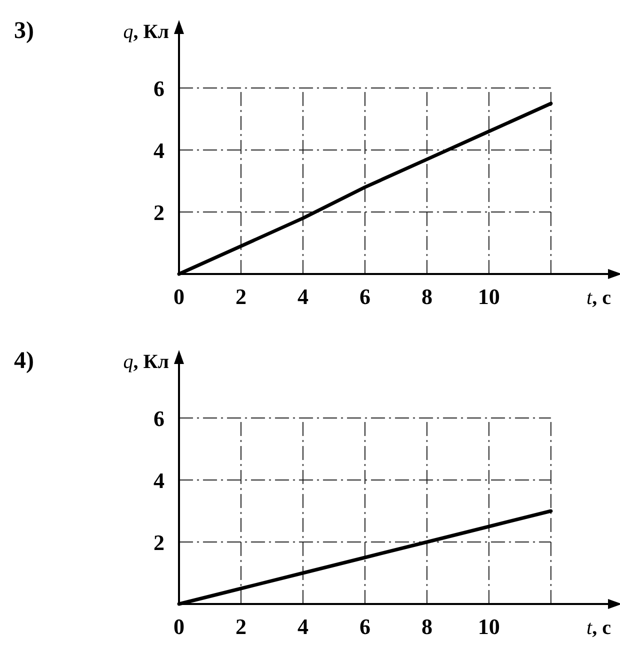 This screenshot has width=620, height=666. I want to click on chart-title: 3), so click(24, 31).